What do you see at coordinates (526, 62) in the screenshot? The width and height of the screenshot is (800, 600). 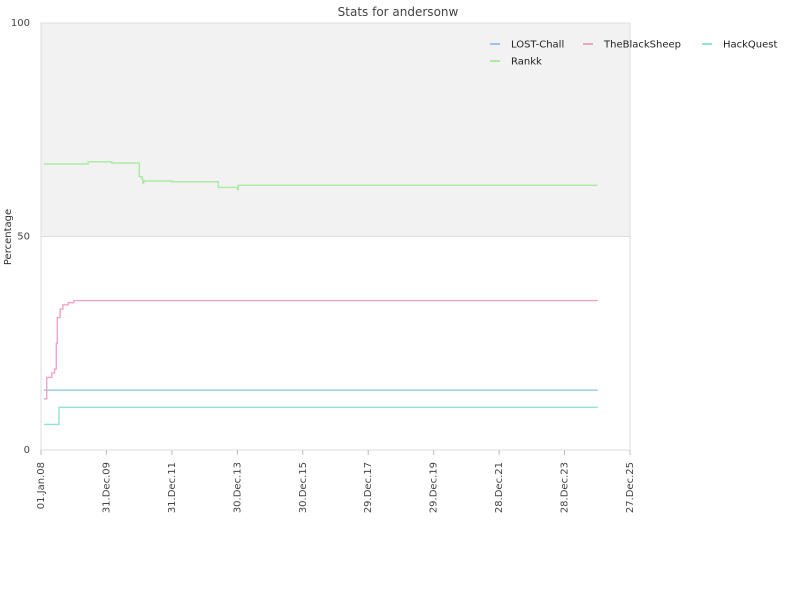 I see `legend-label: Rankk` at bounding box center [526, 62].